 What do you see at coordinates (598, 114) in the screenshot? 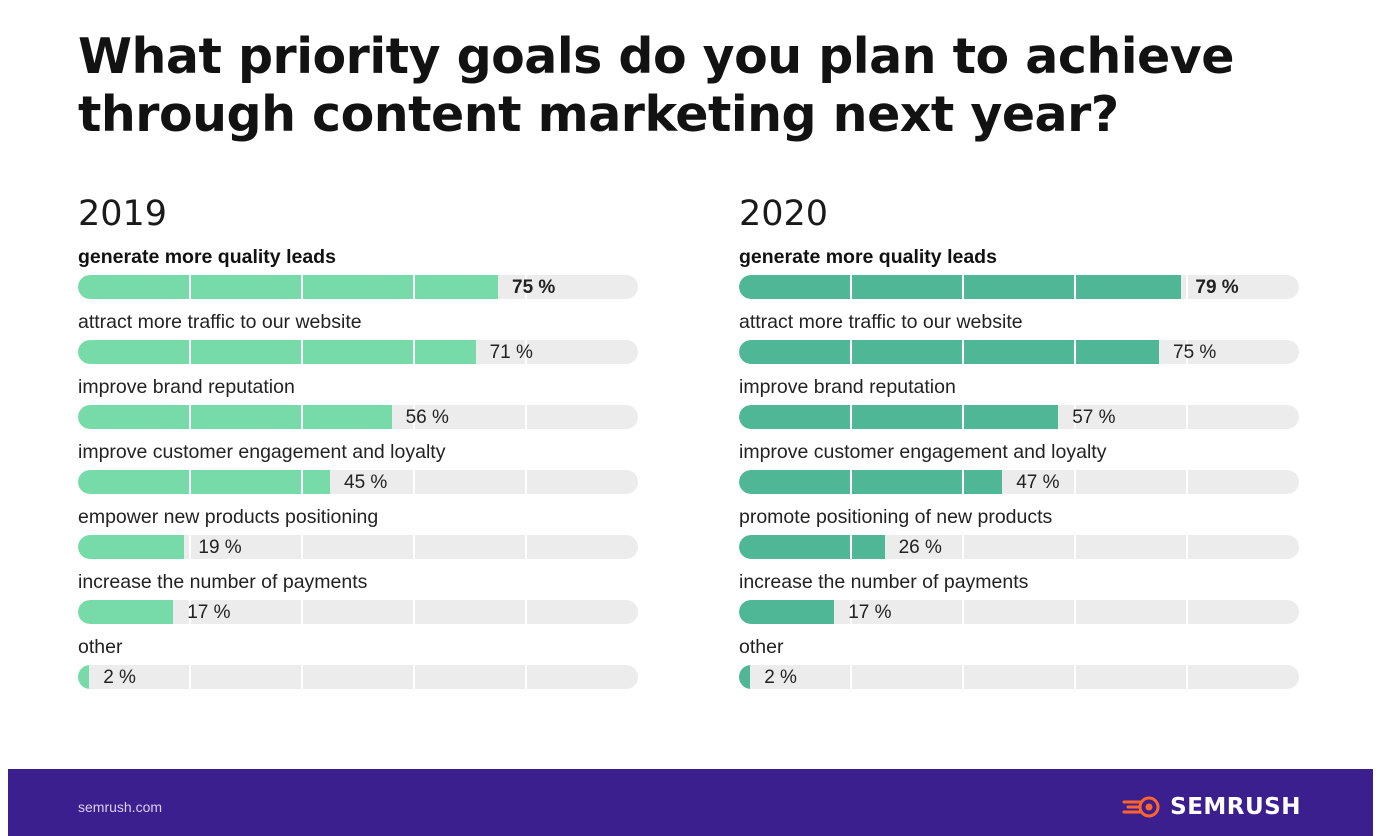
I see `chart-title-line-2: through content marketing next year?` at bounding box center [598, 114].